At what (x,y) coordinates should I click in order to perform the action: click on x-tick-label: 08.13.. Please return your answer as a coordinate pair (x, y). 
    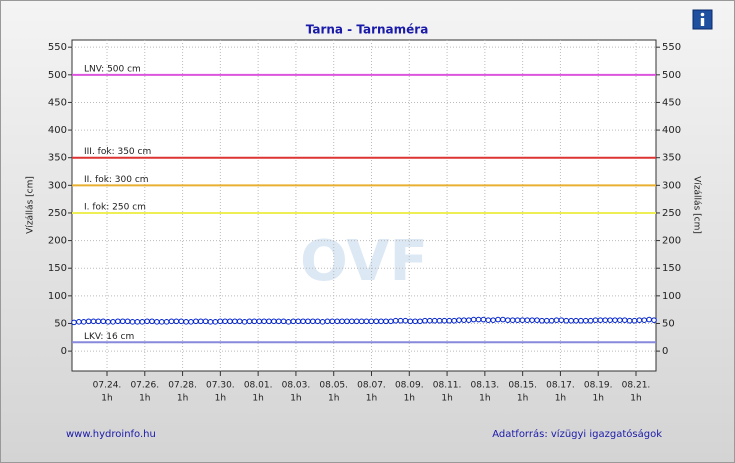
    Looking at the image, I should click on (485, 386).